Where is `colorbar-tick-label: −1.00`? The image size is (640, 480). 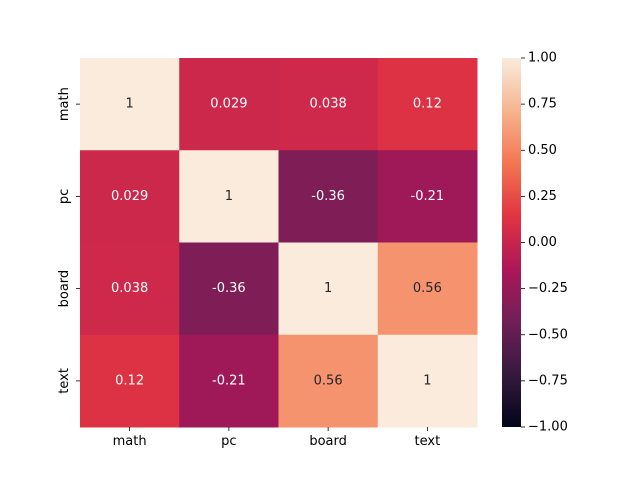 colorbar-tick-label: −1.00 is located at coordinates (548, 427).